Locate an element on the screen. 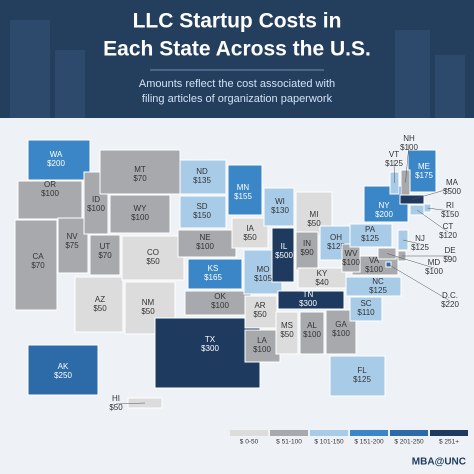 The height and width of the screenshot is (474, 474). state-abbr: PA is located at coordinates (370, 229).